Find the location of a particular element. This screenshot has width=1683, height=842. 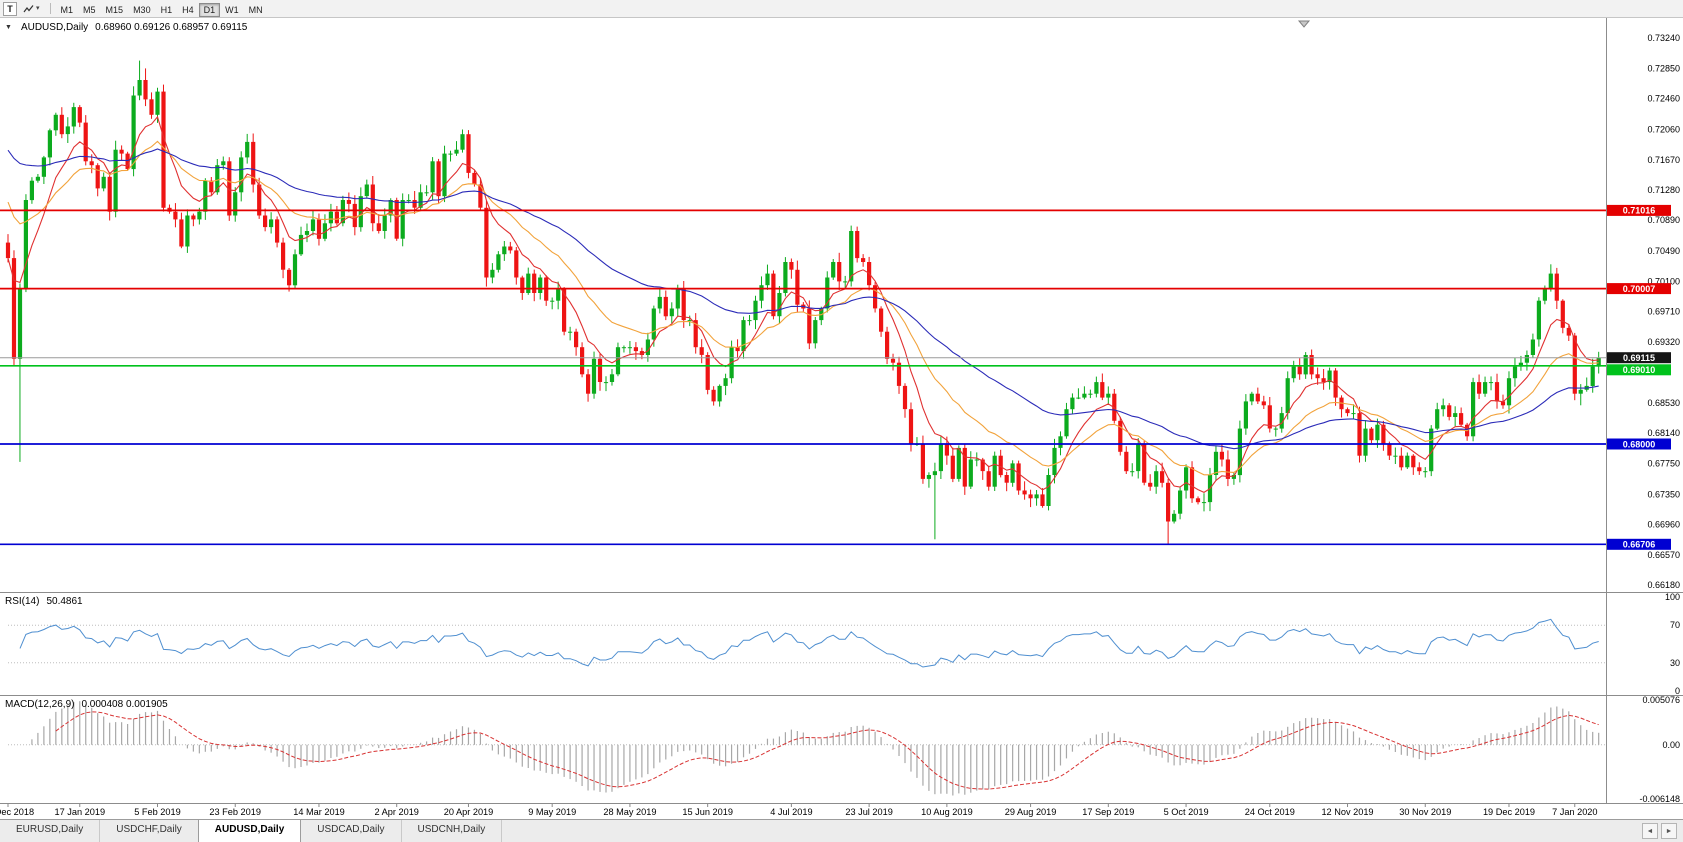

time-axis-label: 29 Dec 2018 is located at coordinates (17, 812).